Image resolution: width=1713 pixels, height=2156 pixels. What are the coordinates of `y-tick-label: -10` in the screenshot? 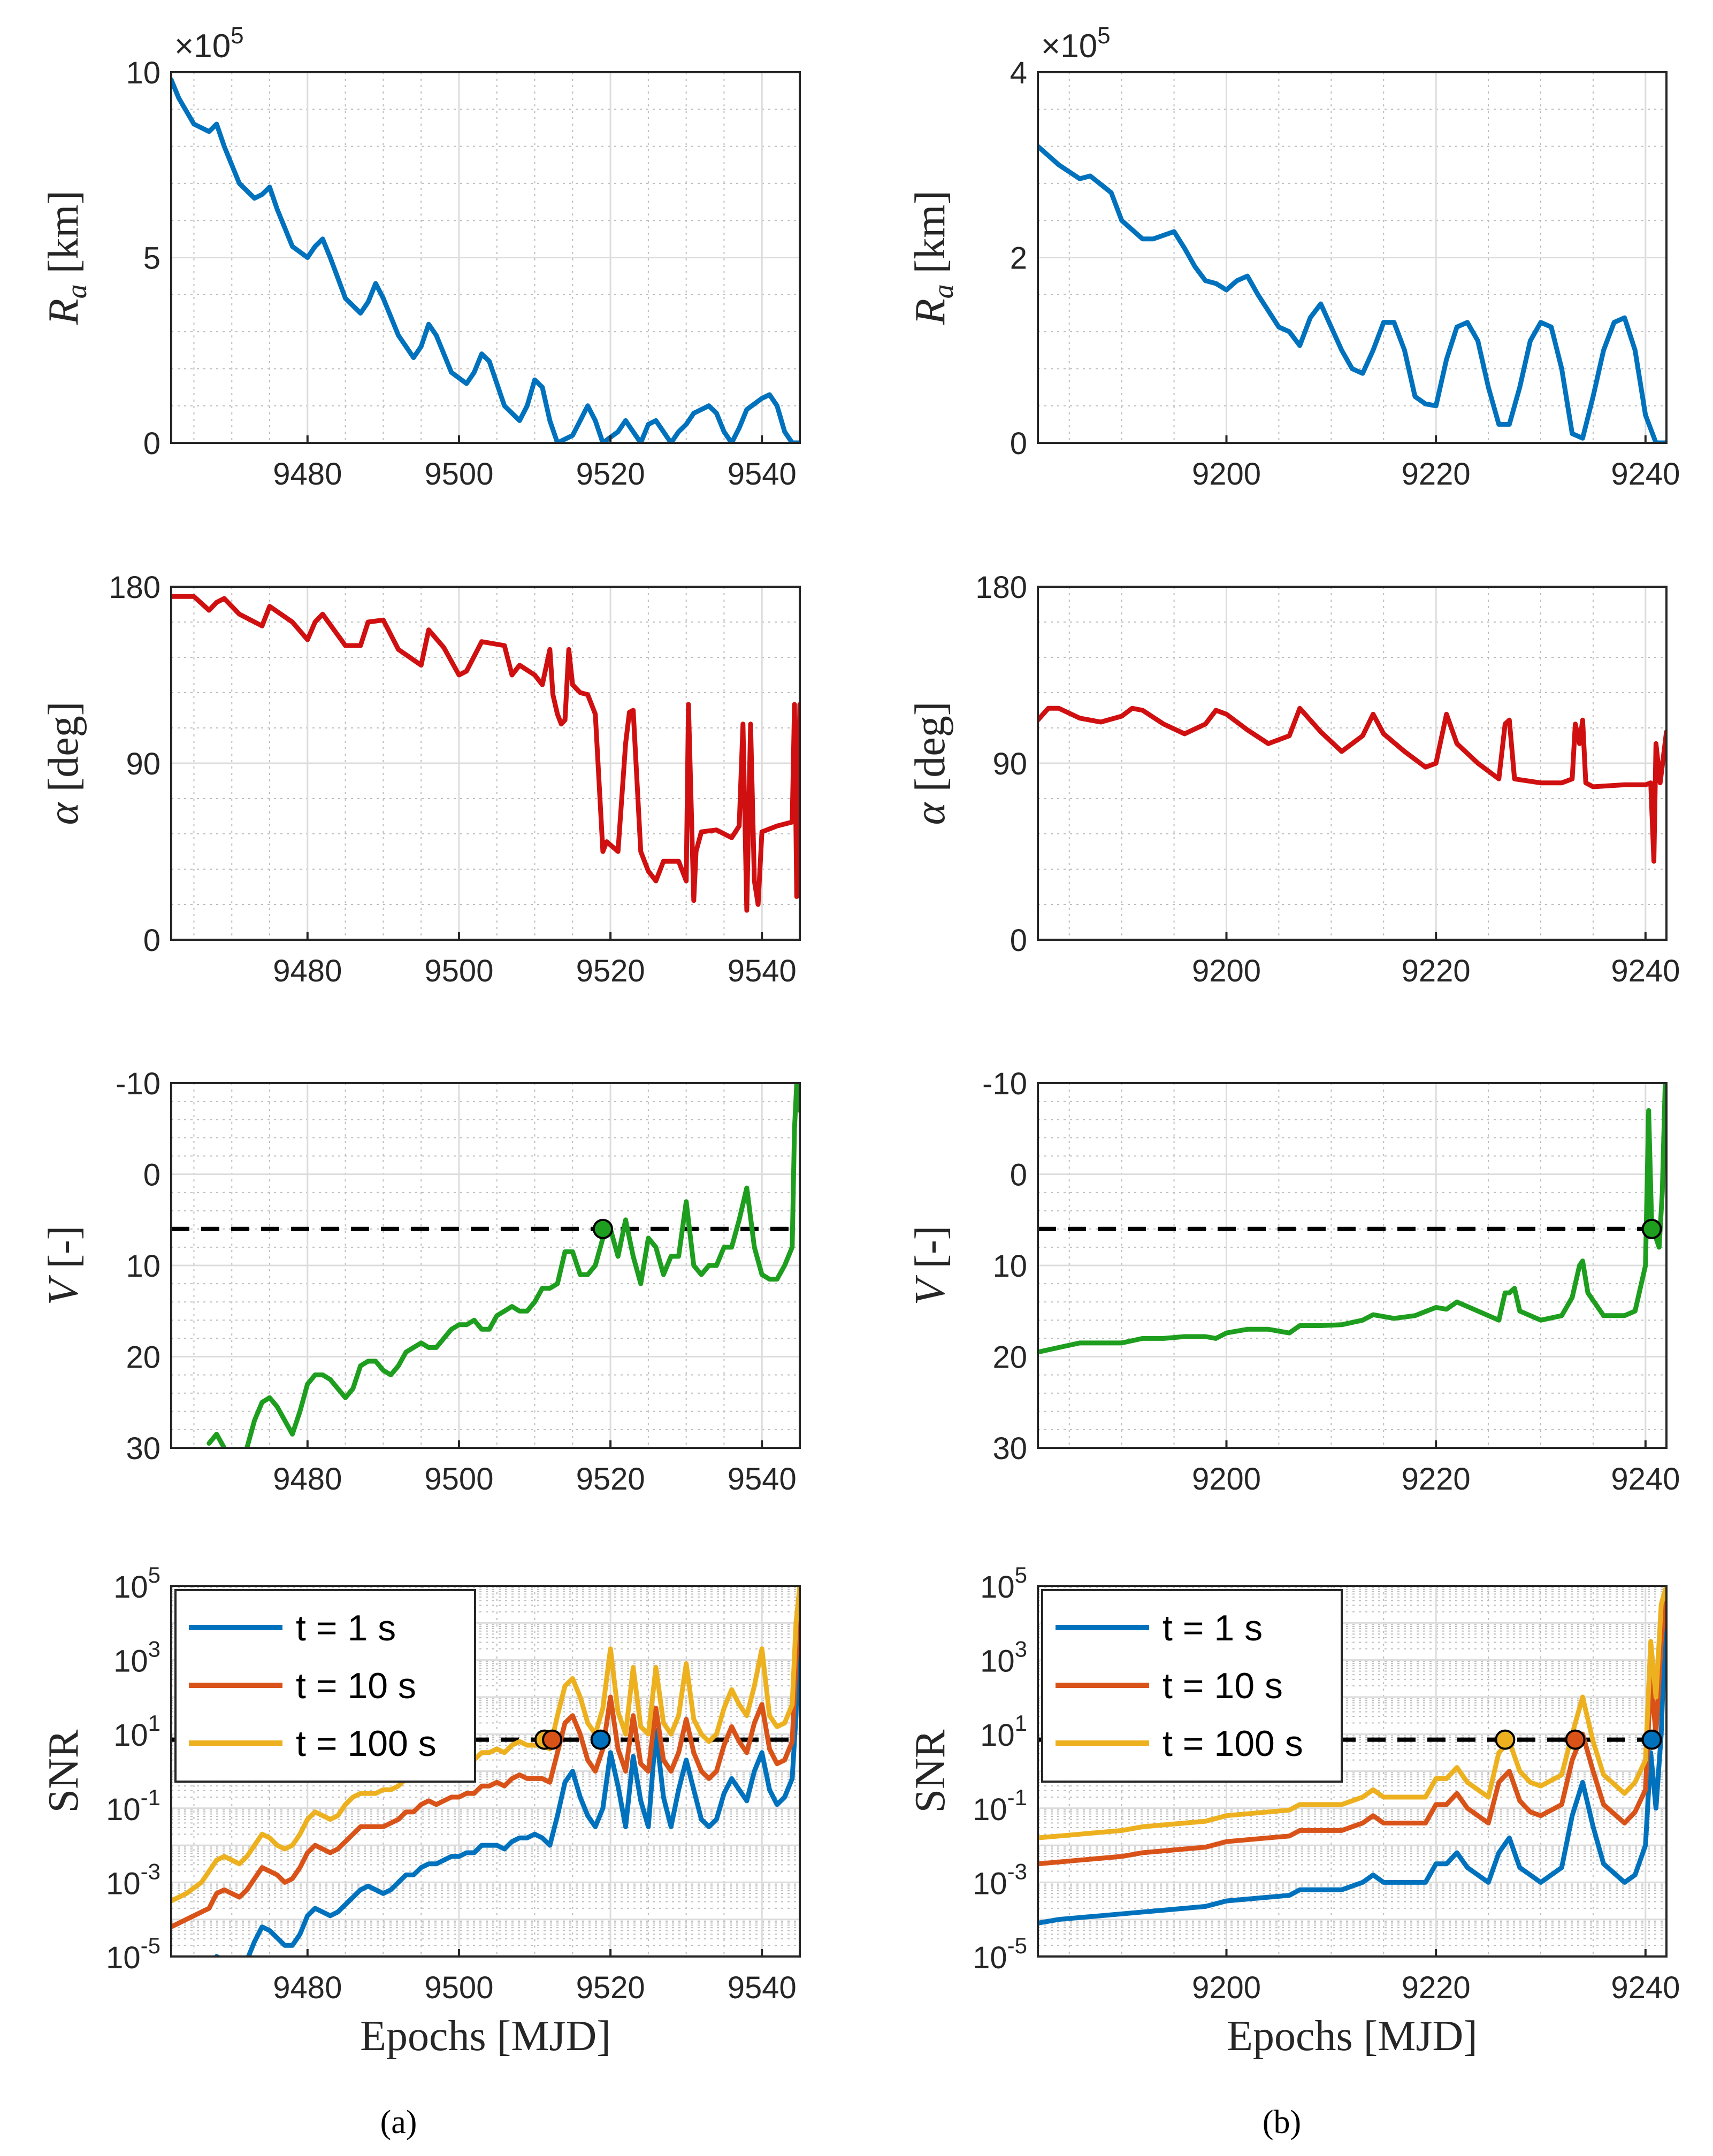 It's located at (1004, 1084).